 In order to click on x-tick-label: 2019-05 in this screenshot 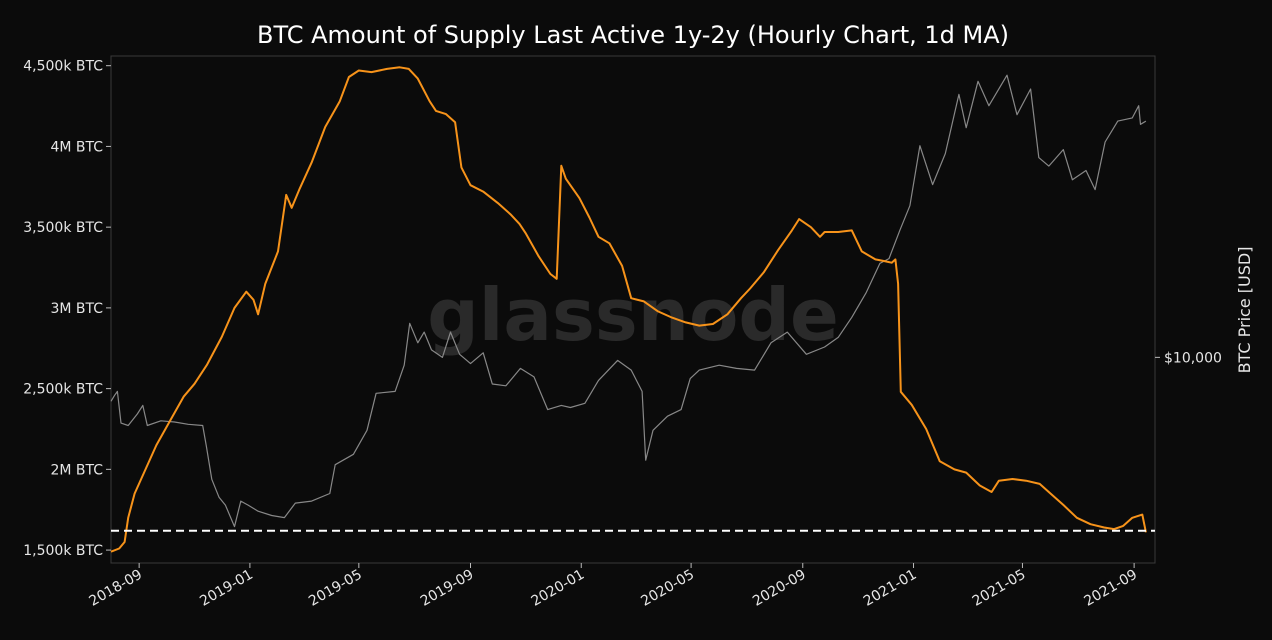, I will do `click(335, 588)`.